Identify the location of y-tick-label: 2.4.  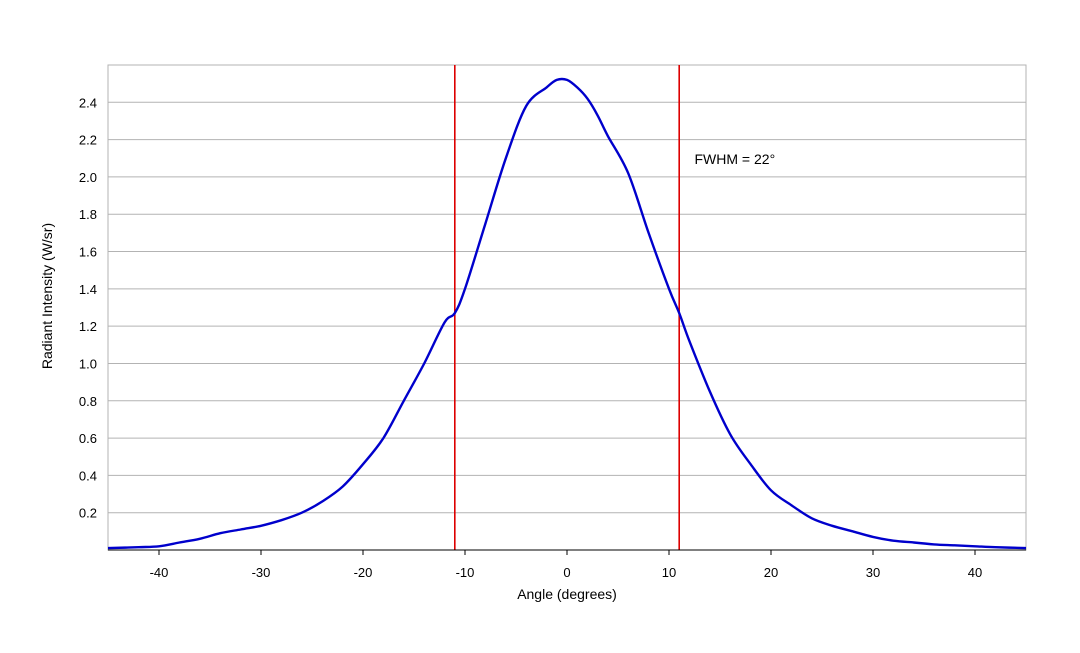
(88, 102).